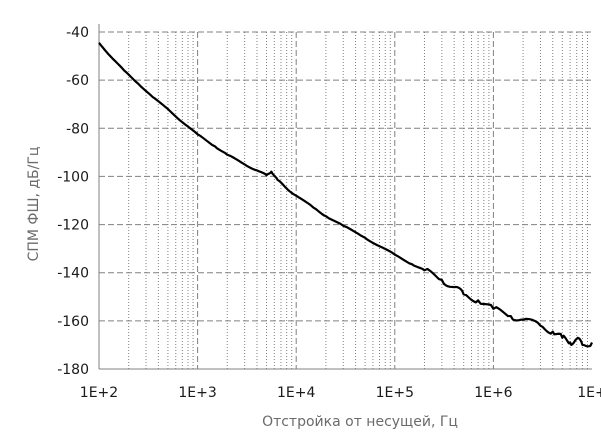  Describe the element at coordinates (395, 393) in the screenshot. I see `x-tick-label: 1E+5` at that location.